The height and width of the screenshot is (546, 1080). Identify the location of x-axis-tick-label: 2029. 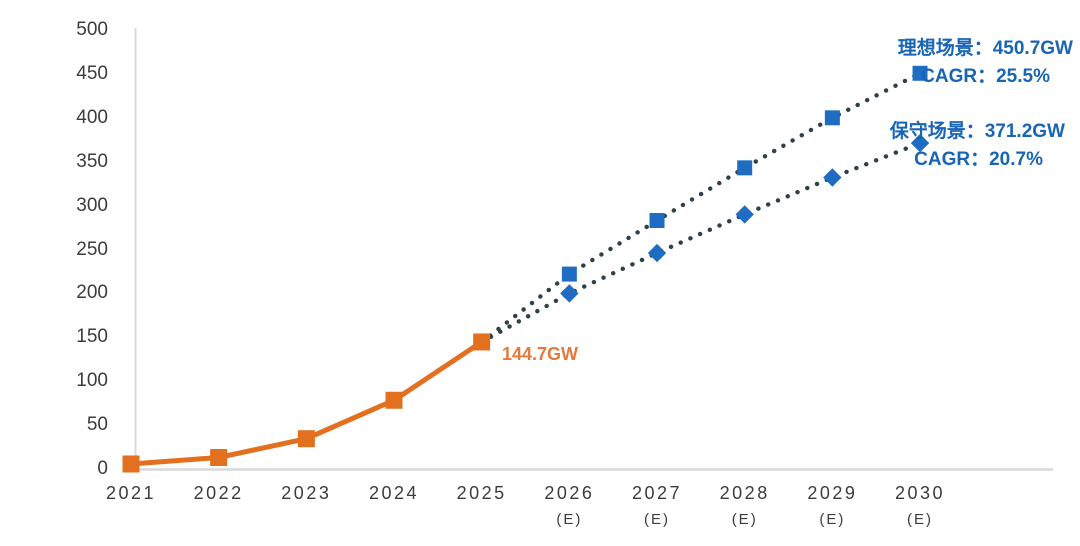
(832, 493).